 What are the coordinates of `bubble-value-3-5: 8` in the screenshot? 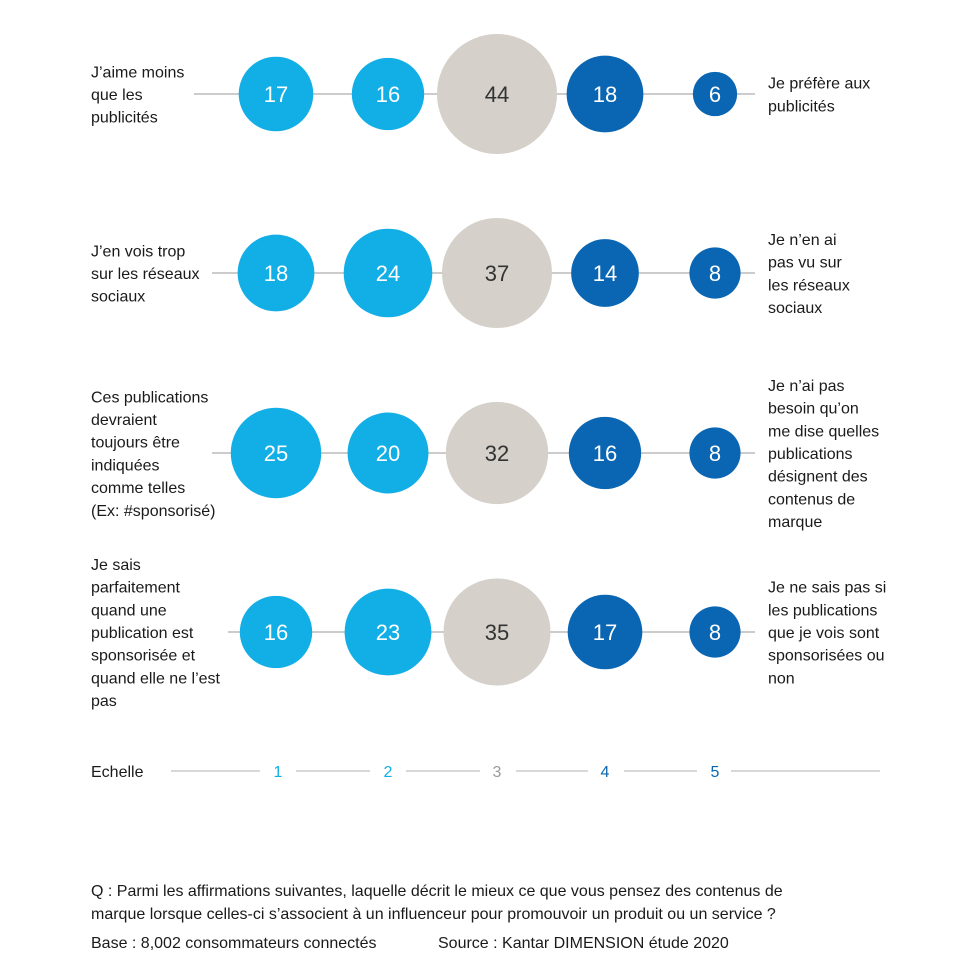 It's located at (715, 453).